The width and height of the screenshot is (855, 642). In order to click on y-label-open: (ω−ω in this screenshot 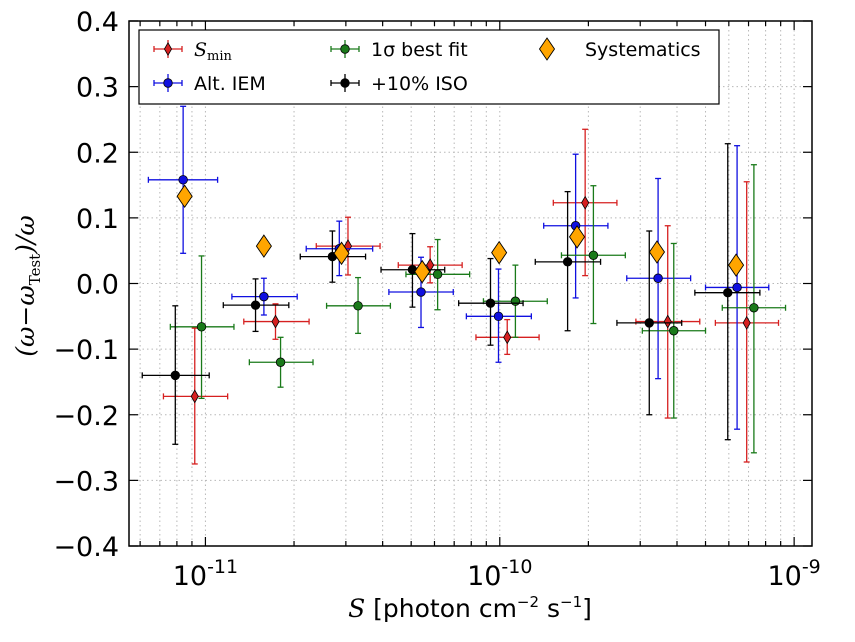, I will do `click(25, 320)`.